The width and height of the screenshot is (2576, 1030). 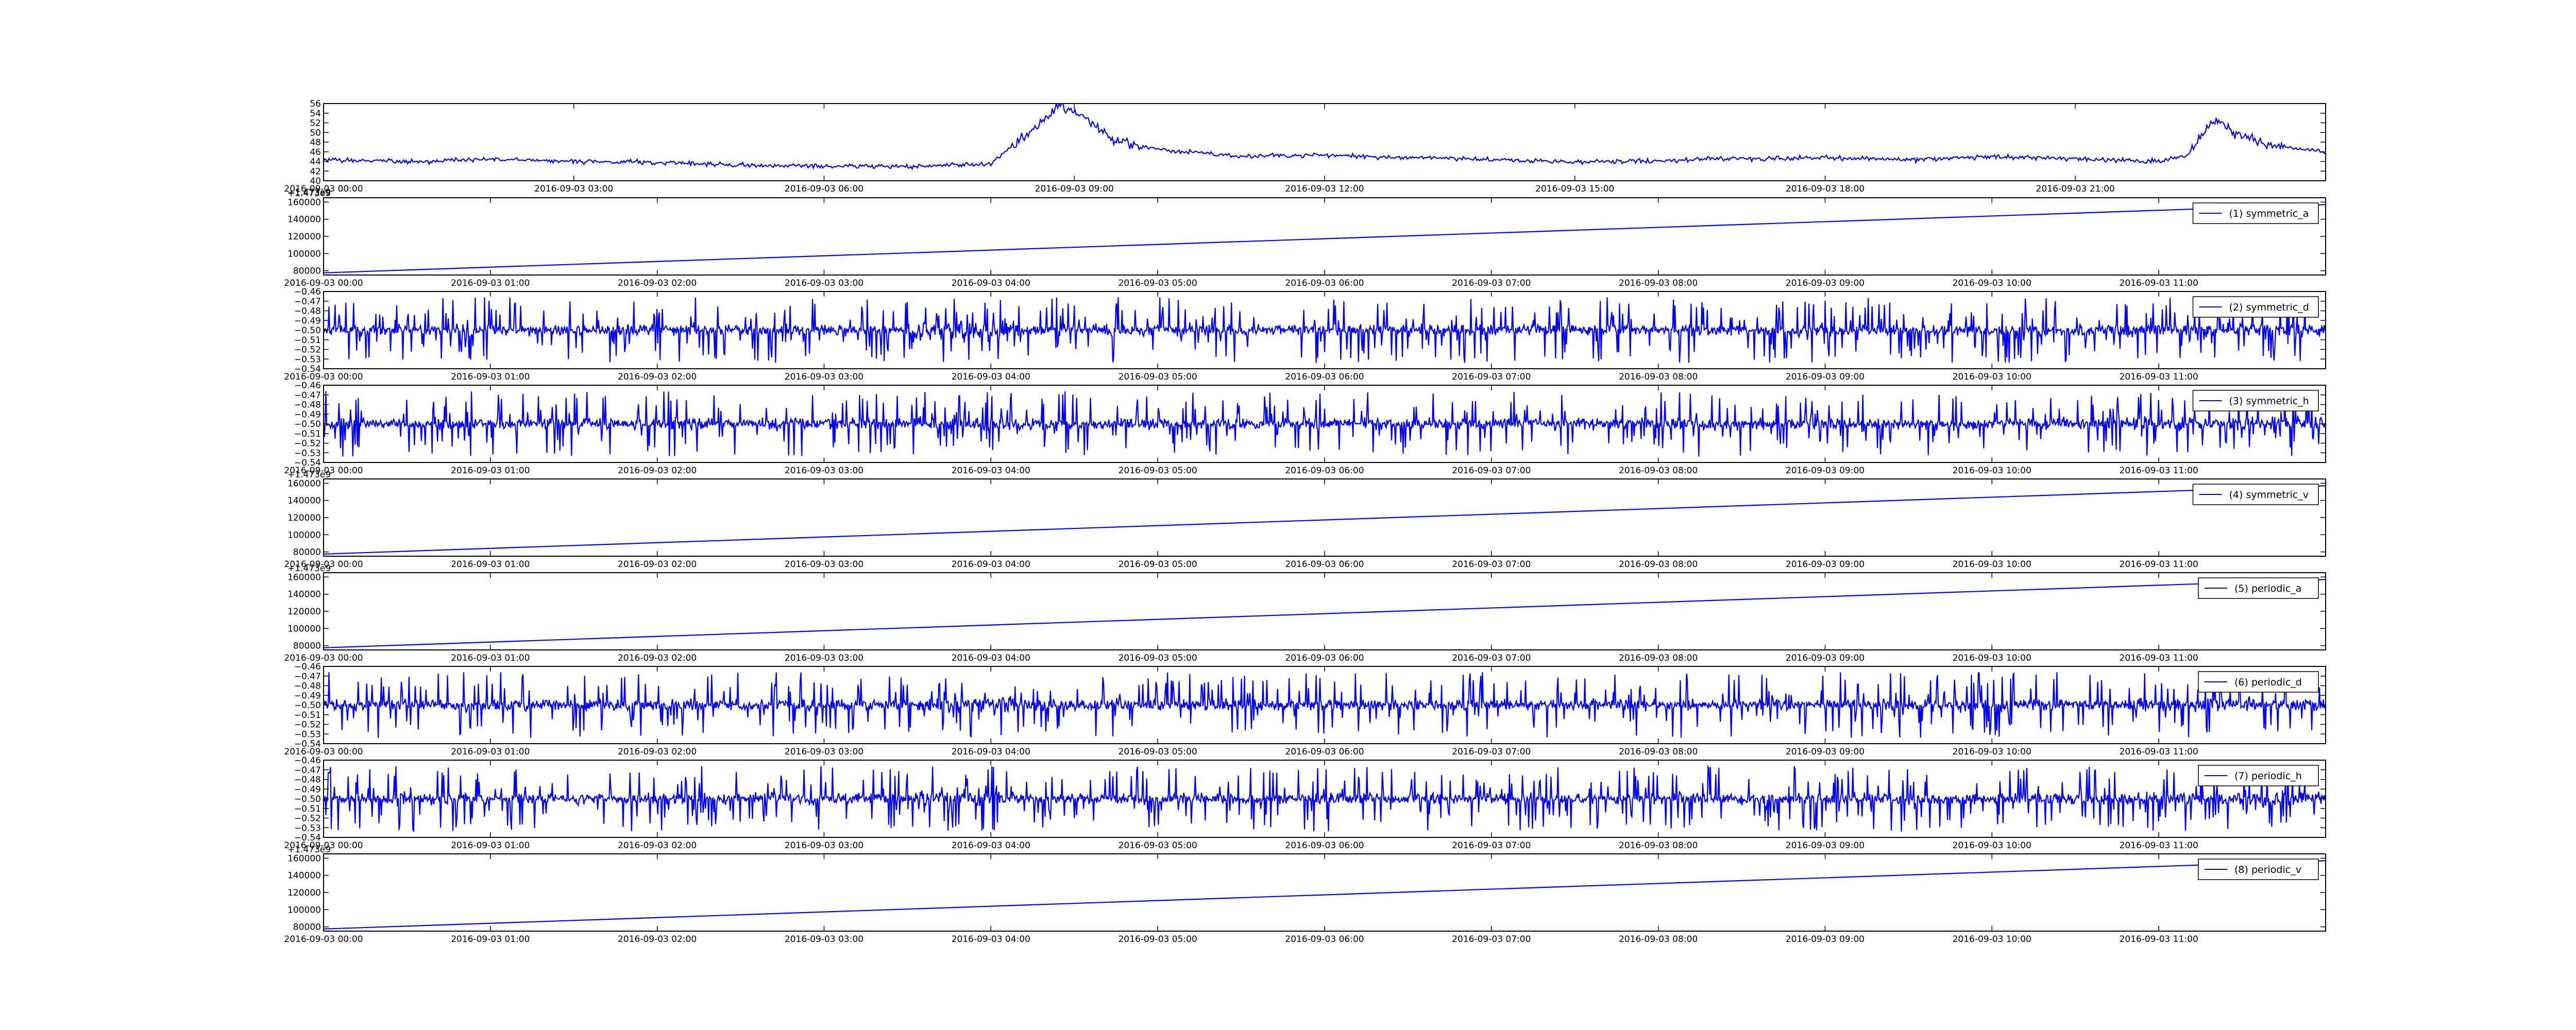 What do you see at coordinates (315, 123) in the screenshot?
I see `y-tick-label: 52` at bounding box center [315, 123].